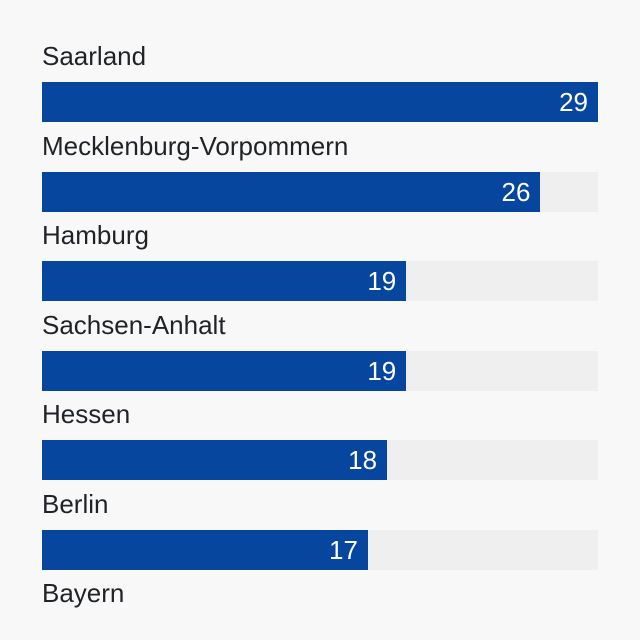  What do you see at coordinates (95, 235) in the screenshot?
I see `category-label-hamburg: Hamburg` at bounding box center [95, 235].